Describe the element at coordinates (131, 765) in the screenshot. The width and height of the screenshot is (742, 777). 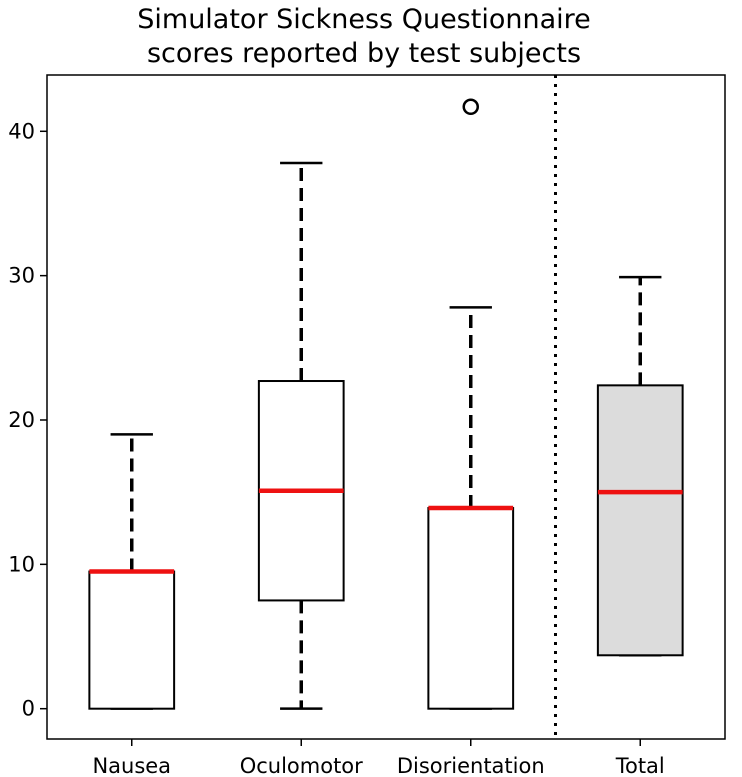
I see `x-tick-label: Nausea` at that location.